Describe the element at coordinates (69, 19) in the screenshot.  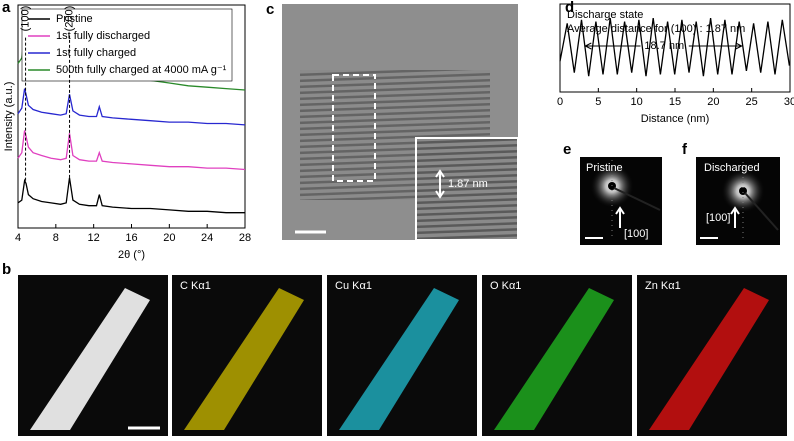
I see `peak-label: (200)` at that location.